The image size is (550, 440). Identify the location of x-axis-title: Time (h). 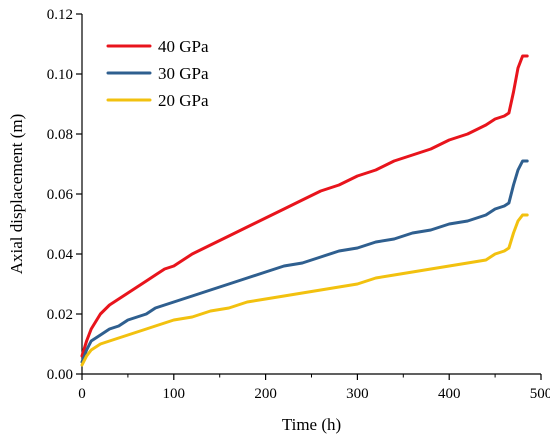
(311, 424).